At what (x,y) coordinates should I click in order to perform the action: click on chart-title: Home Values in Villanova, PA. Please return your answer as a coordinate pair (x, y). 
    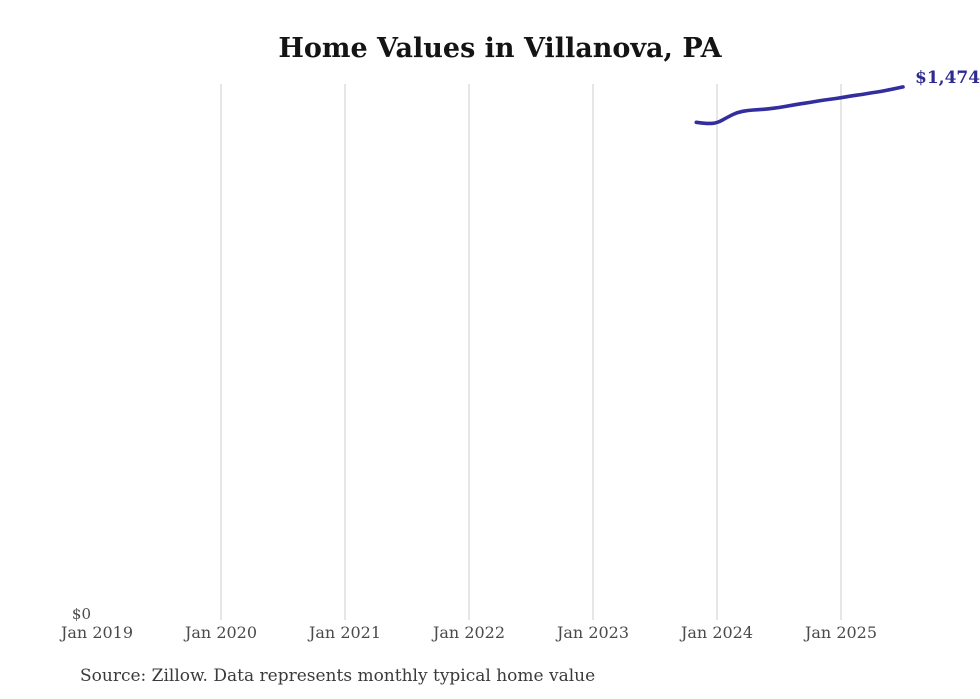
    Looking at the image, I should click on (500, 48).